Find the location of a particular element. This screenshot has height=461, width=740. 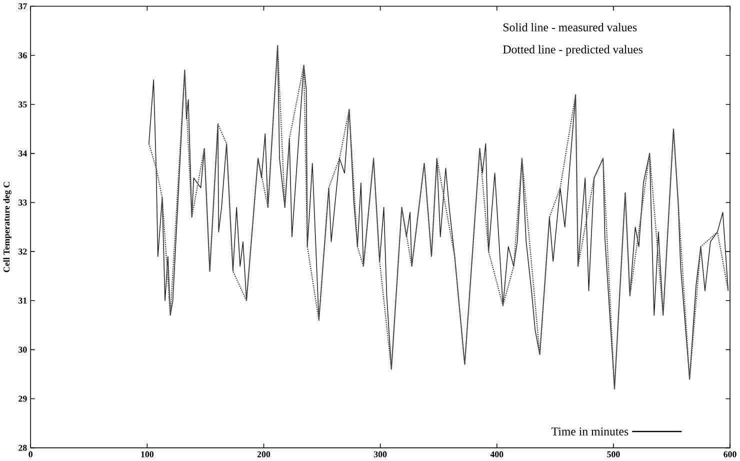

annotation: Solid line - measured values is located at coordinates (570, 27).